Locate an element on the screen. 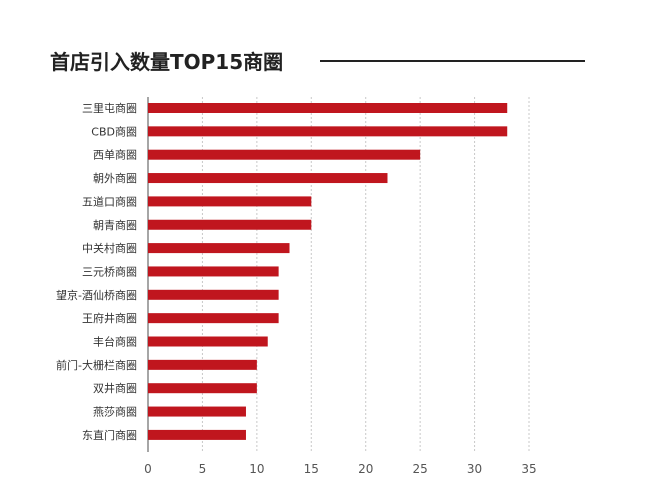 This screenshot has width=660, height=485. category-label: 西单商圈 is located at coordinates (115, 155).